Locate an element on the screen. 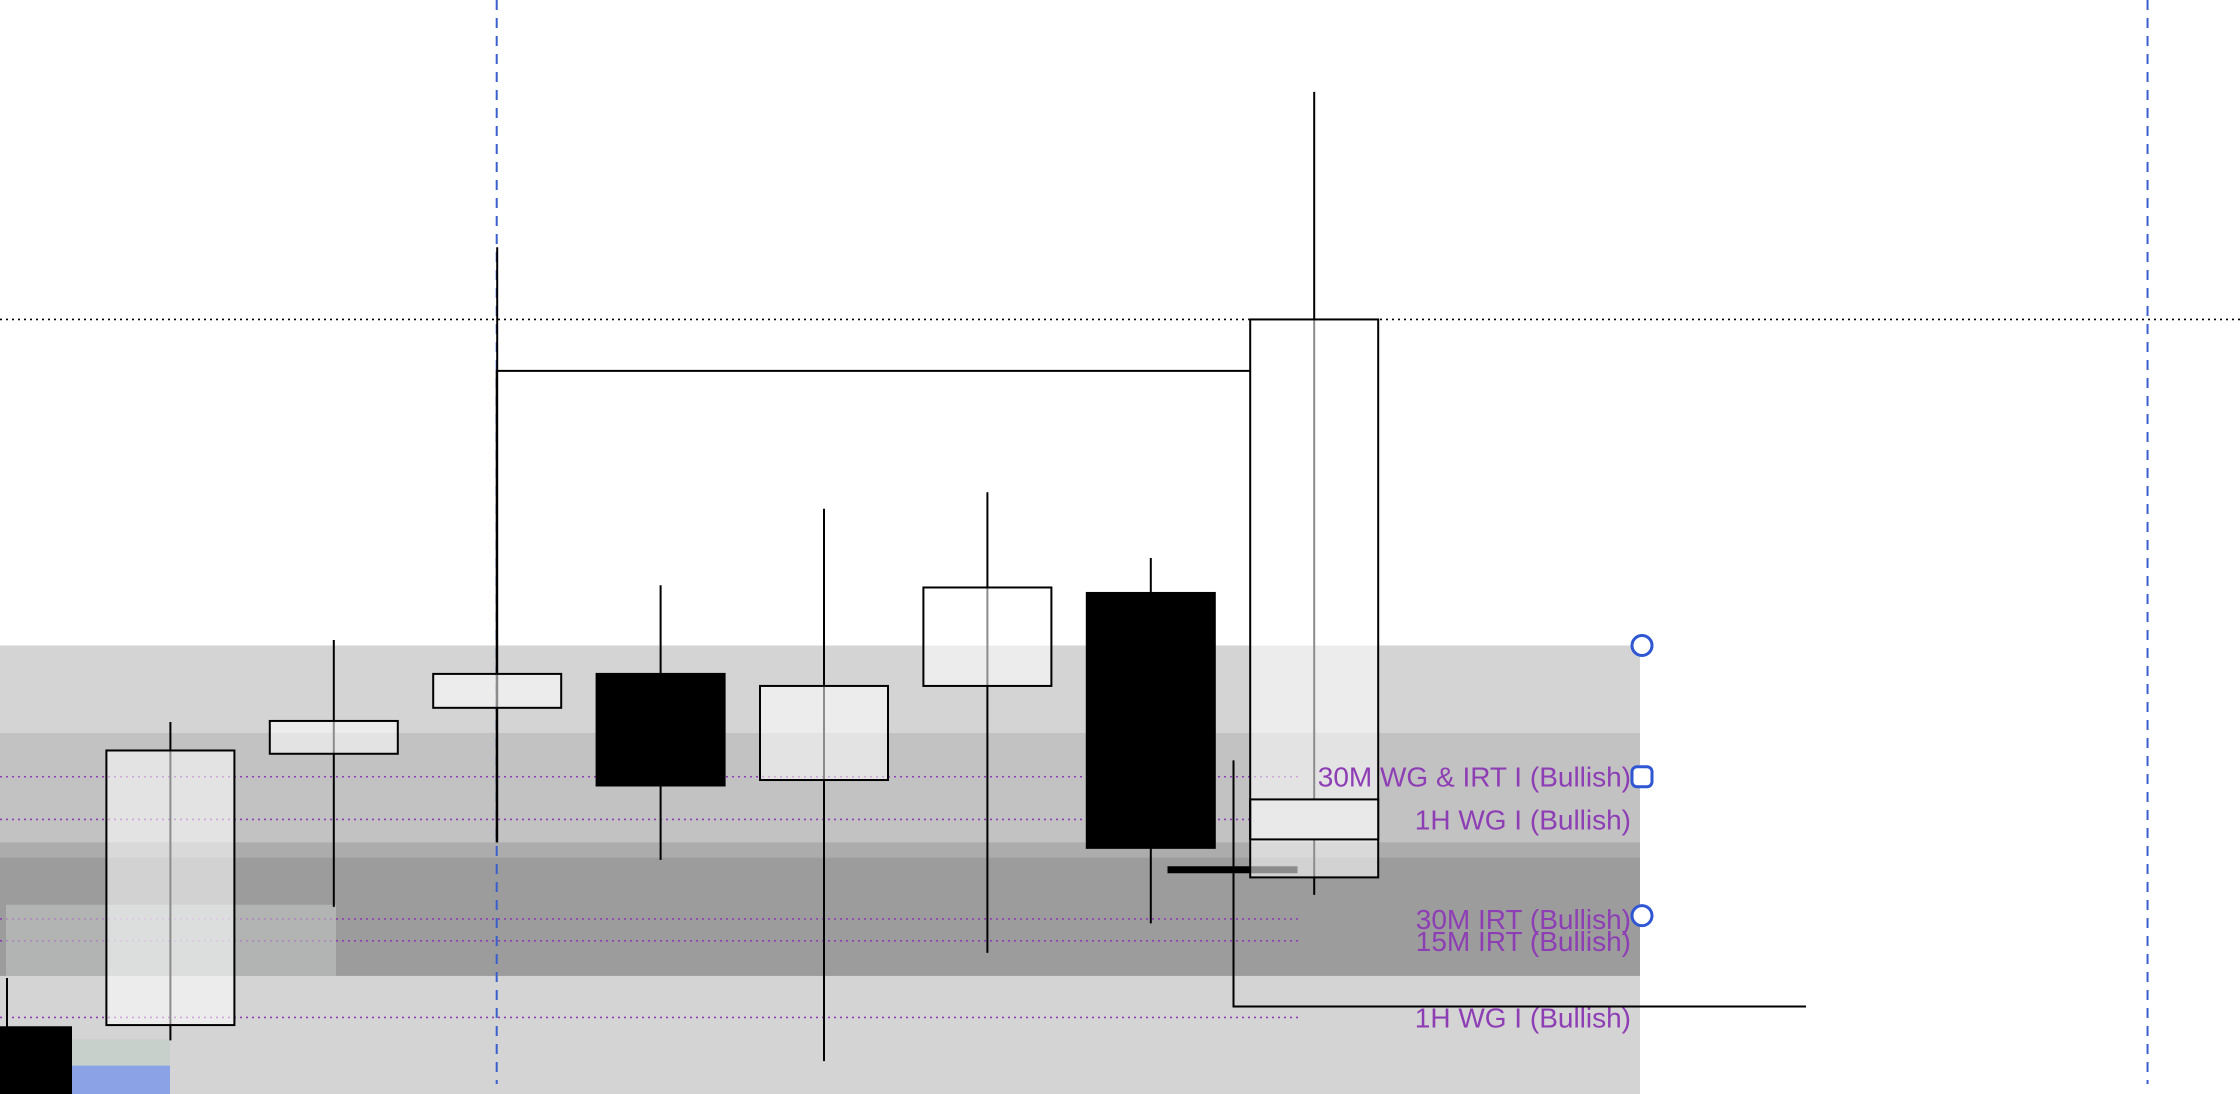  level-label-2: 30M IRT (Bullish) is located at coordinates (1523, 919).